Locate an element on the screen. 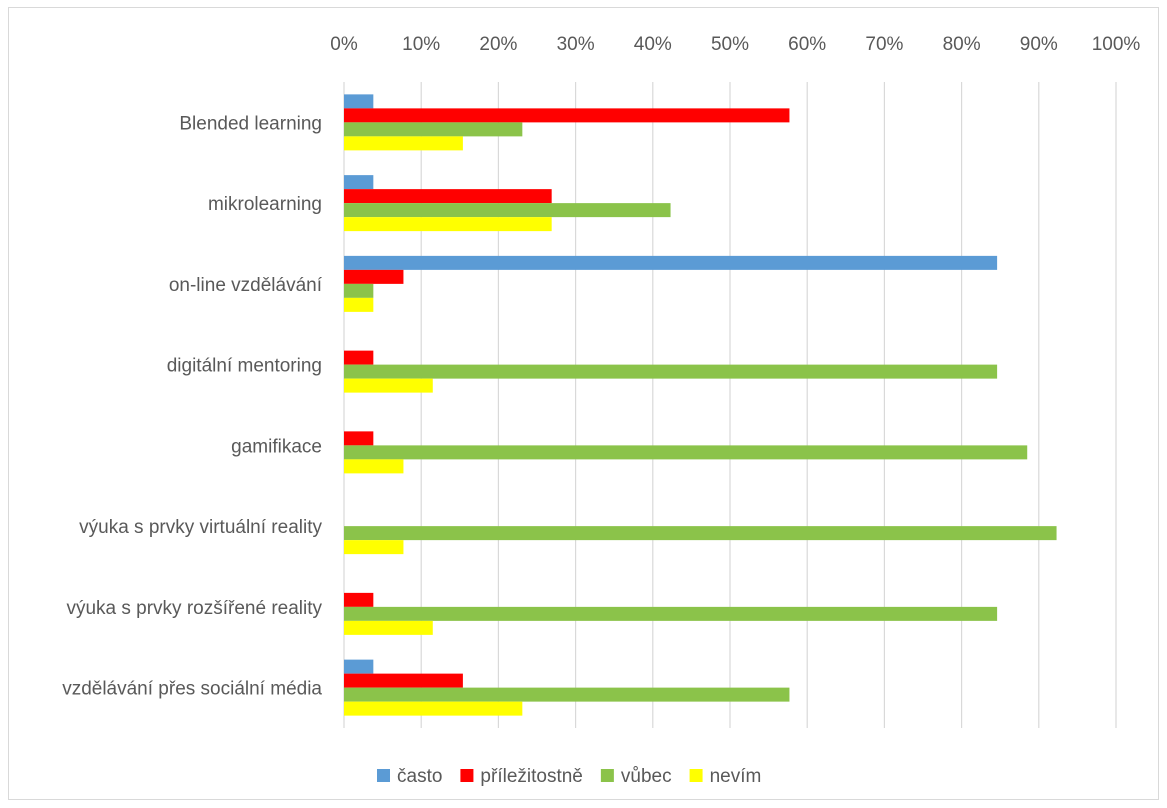 Image resolution: width=1167 pixels, height=808 pixels. x-tick-label: 50% is located at coordinates (730, 44).